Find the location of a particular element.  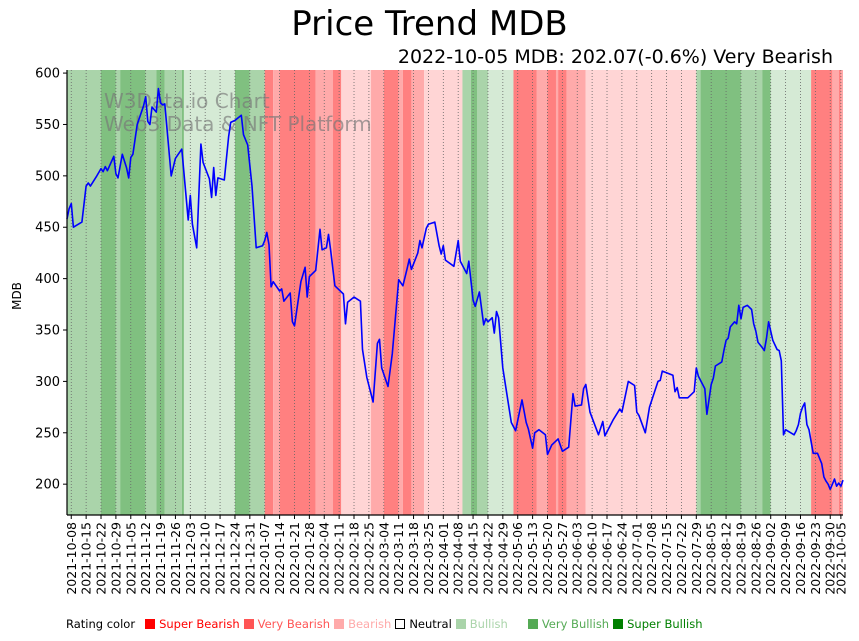

x-tick-label: 2022-07-15 is located at coordinates (666, 558).